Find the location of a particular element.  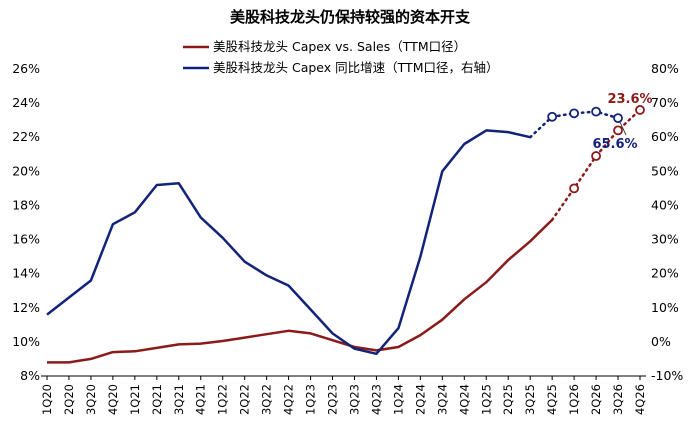

x-tick-label: 2Q24 is located at coordinates (420, 399).